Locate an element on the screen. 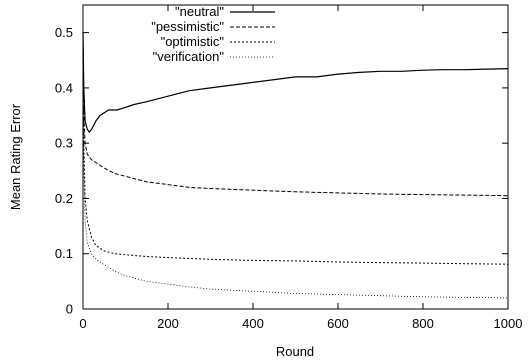 The image size is (528, 364). x-tick-label: 1000 is located at coordinates (508, 323).